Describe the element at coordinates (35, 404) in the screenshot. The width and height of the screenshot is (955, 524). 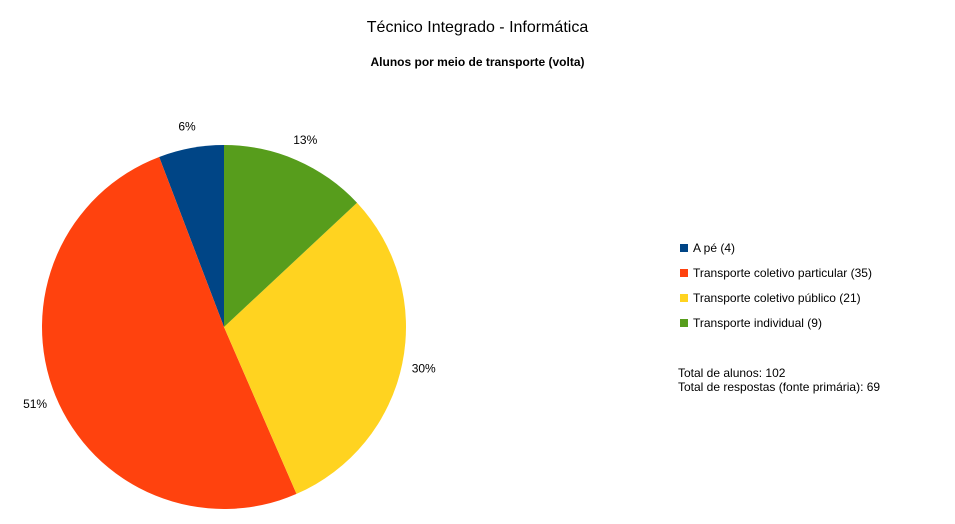
I see `percent-label: 51%` at that location.